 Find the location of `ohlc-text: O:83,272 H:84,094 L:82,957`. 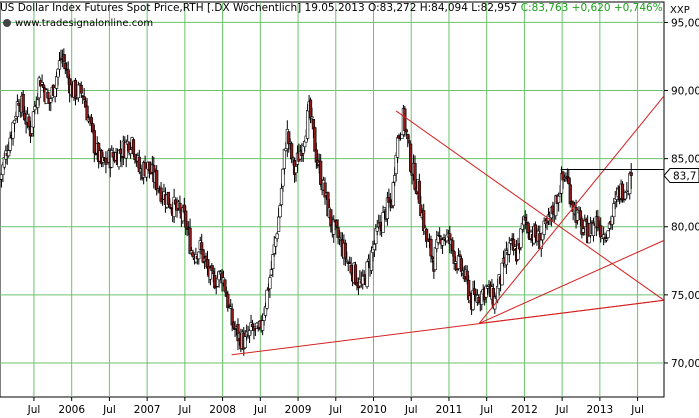

ohlc-text: O:83,272 H:84,094 L:82,957 is located at coordinates (443, 8).